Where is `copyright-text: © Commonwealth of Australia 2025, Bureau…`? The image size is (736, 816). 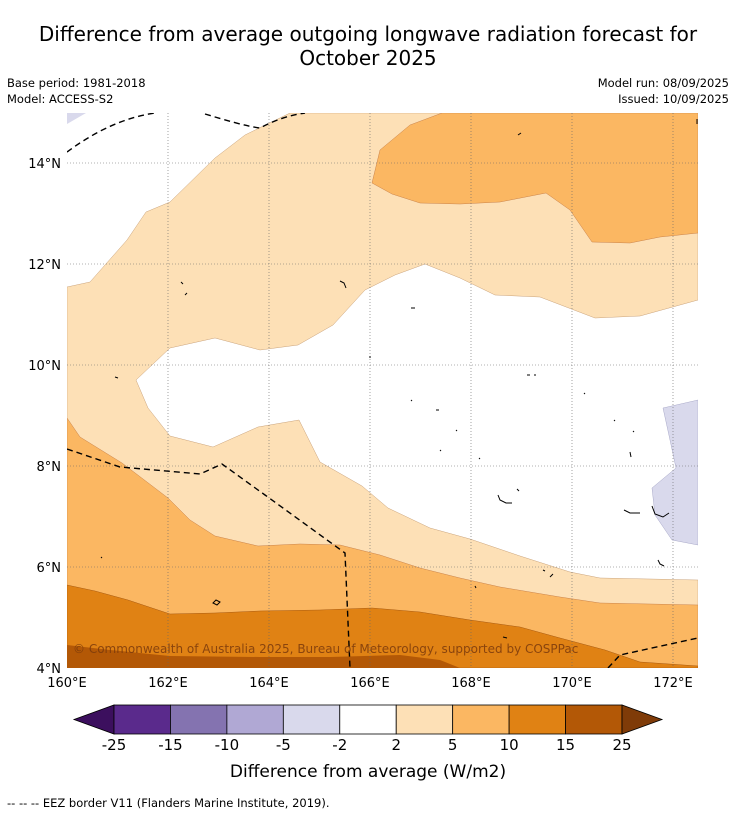 copyright-text: © Commonwealth of Australia 2025, Bureau… is located at coordinates (325, 649).